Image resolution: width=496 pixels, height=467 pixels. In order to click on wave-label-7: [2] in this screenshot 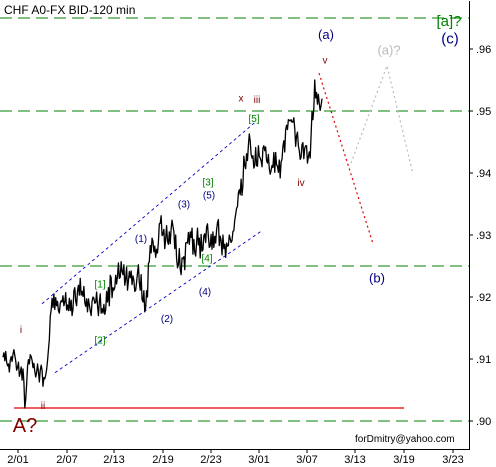, I will do `click(99, 341)`.